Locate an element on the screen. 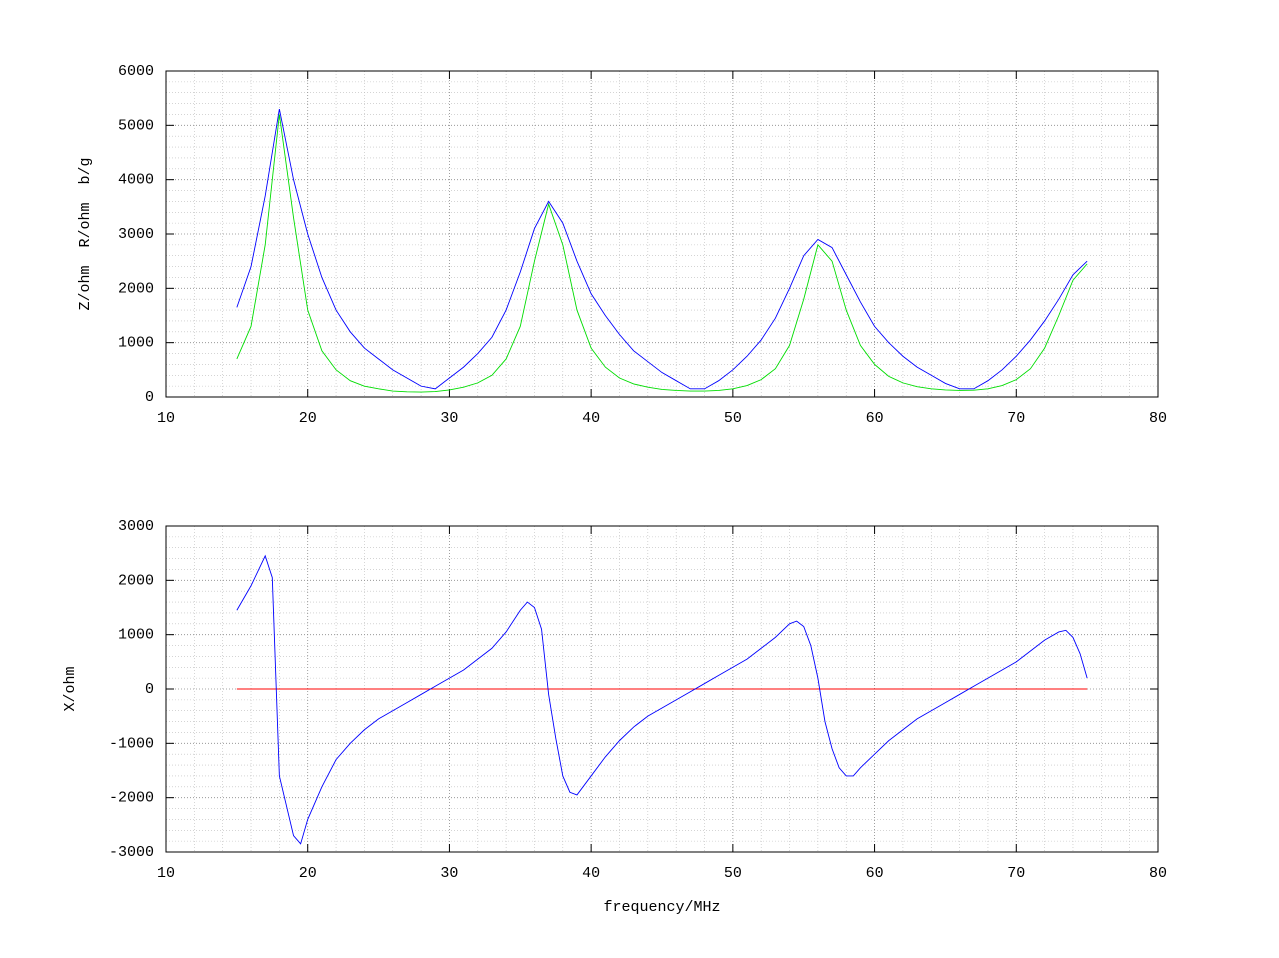 The height and width of the screenshot is (958, 1279). y-tick-label: 4000 is located at coordinates (136, 180).